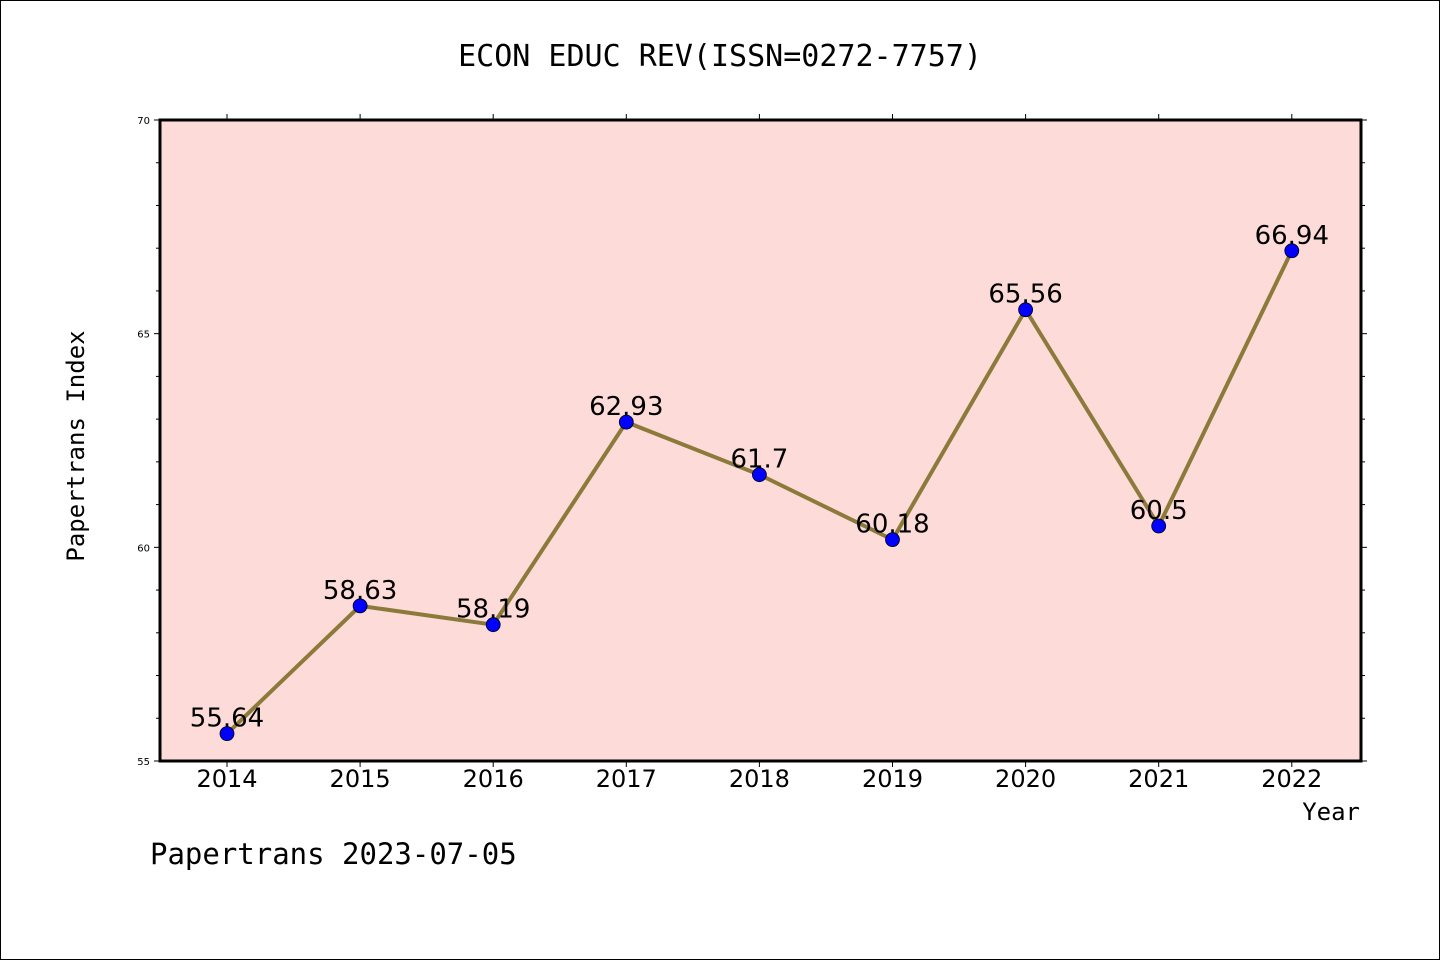  Describe the element at coordinates (1025, 295) in the screenshot. I see `data-label: 65.56` at that location.